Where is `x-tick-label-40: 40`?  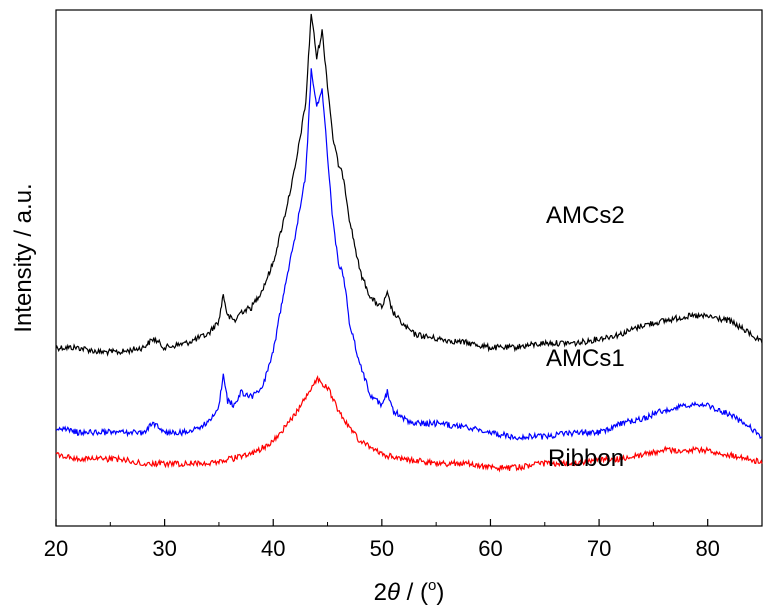
x-tick-label-40: 40 is located at coordinates (273, 548).